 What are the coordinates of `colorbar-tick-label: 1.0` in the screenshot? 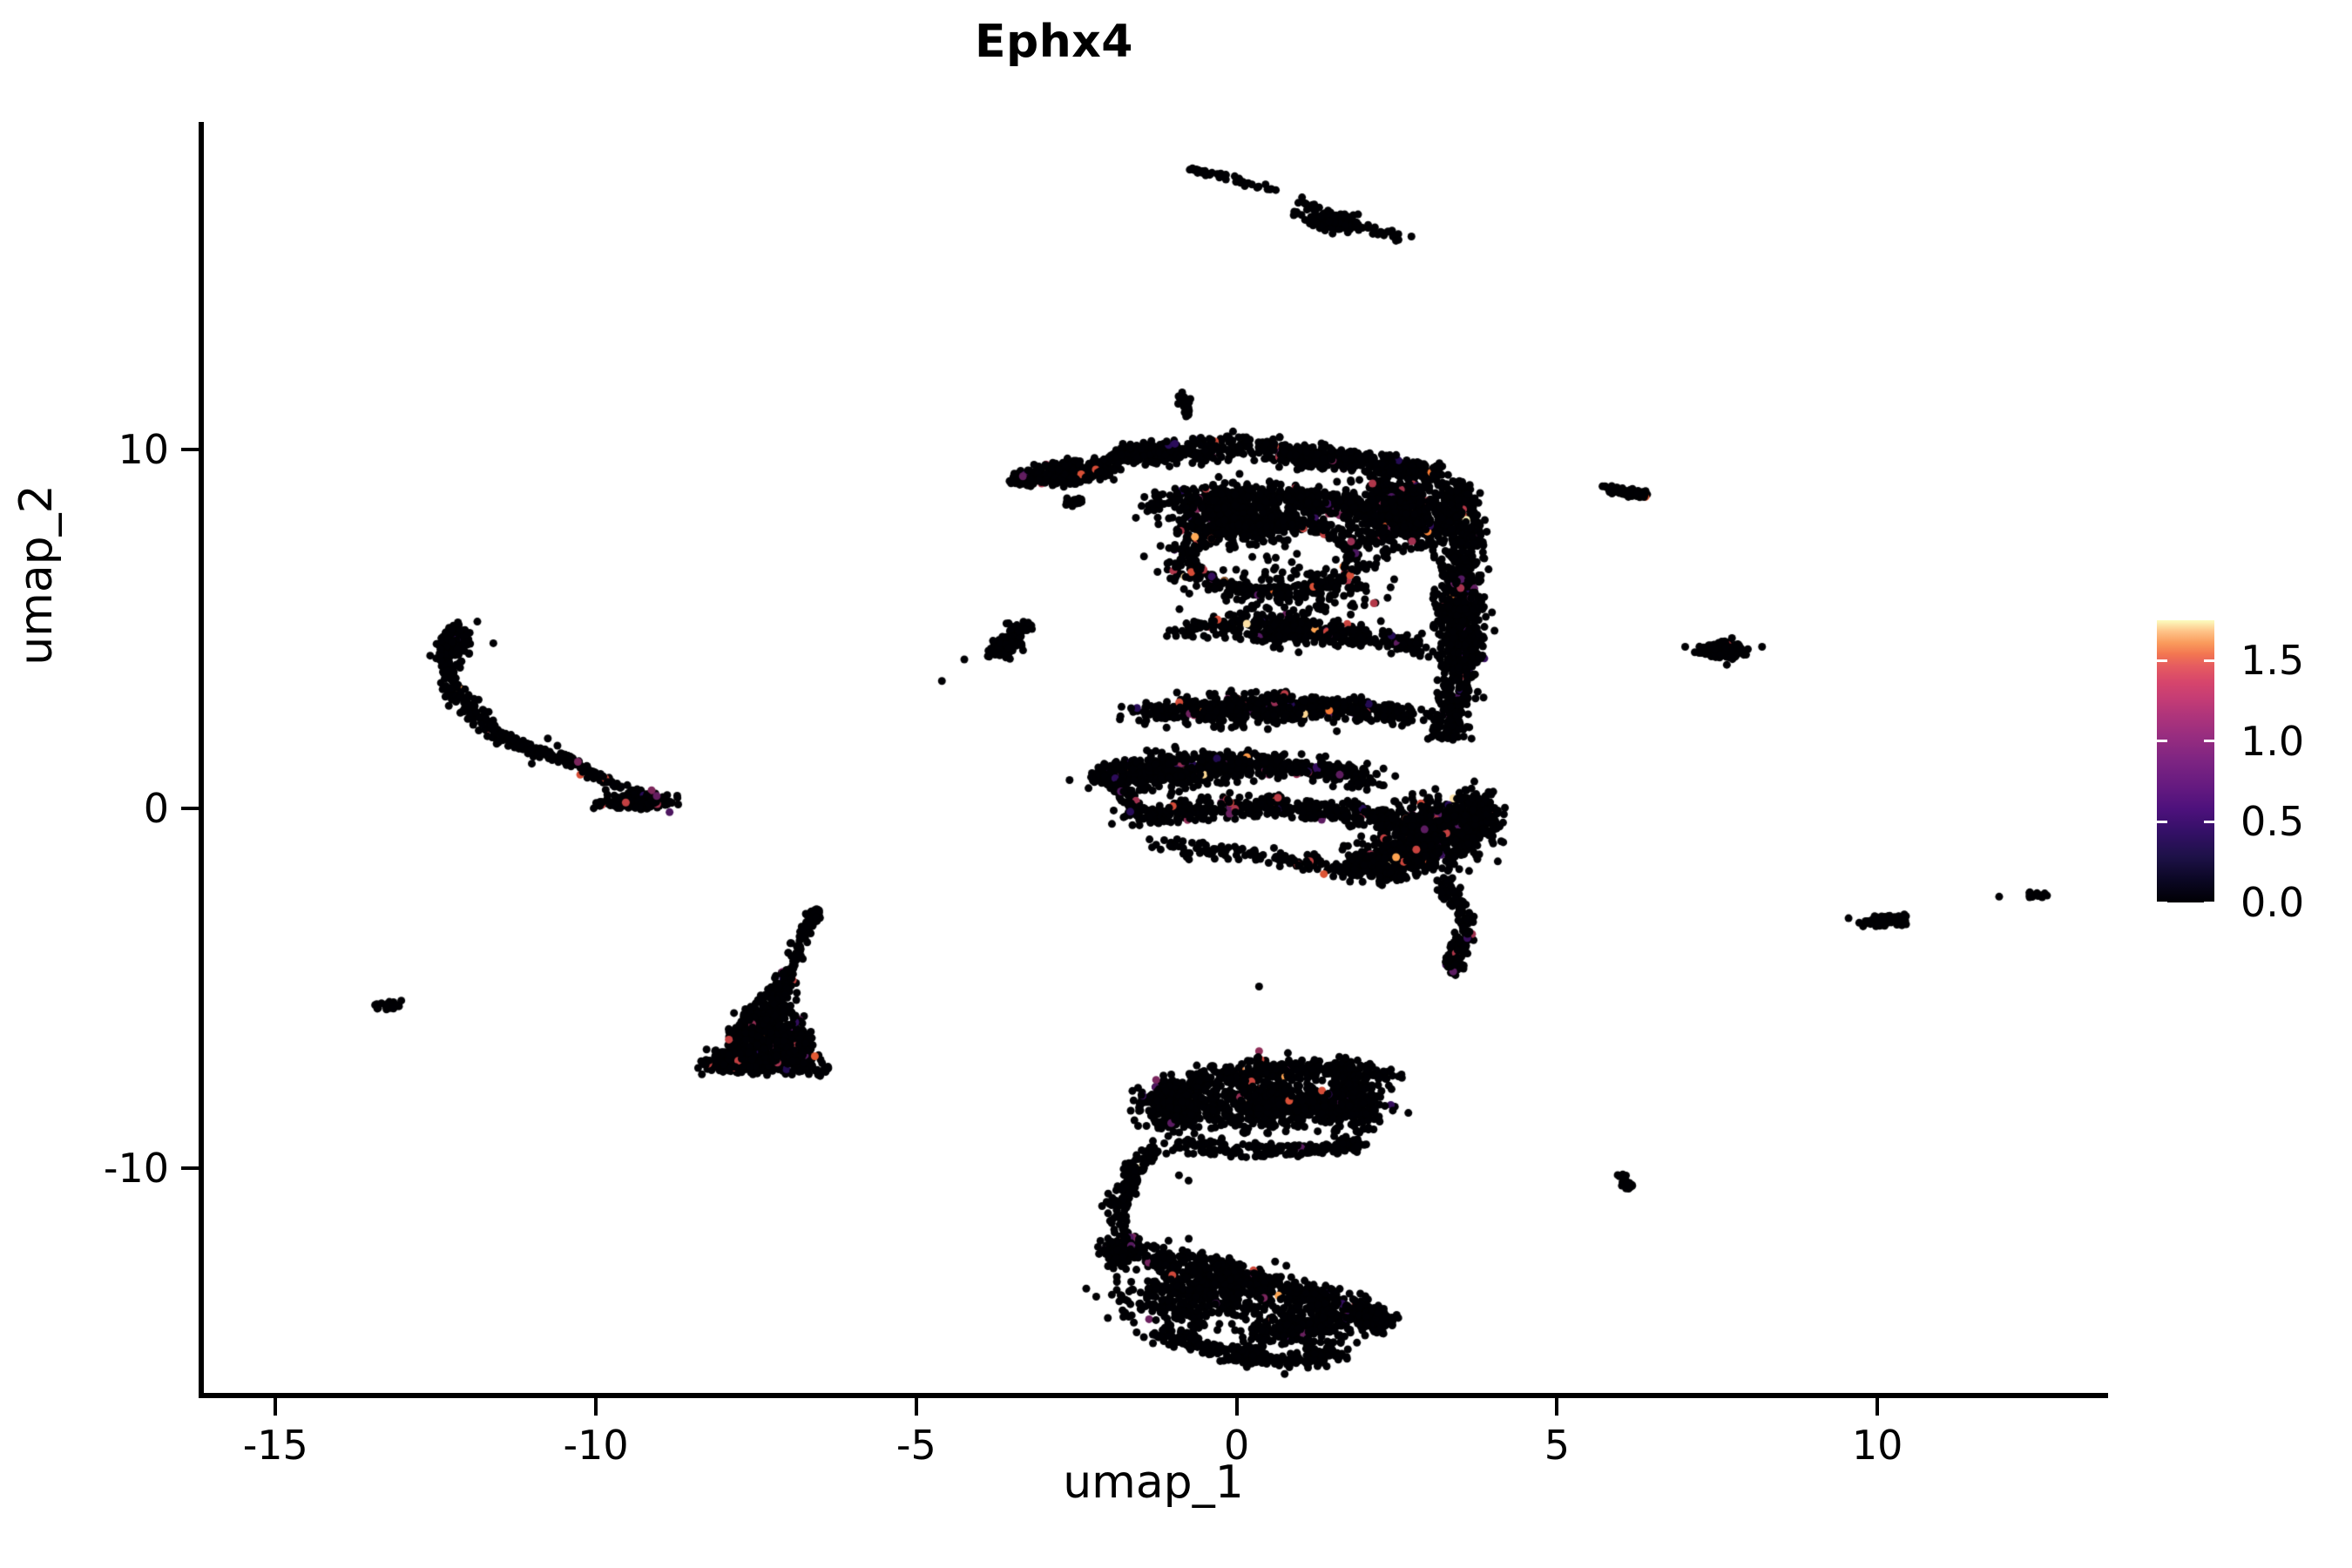 It's located at (2272, 741).